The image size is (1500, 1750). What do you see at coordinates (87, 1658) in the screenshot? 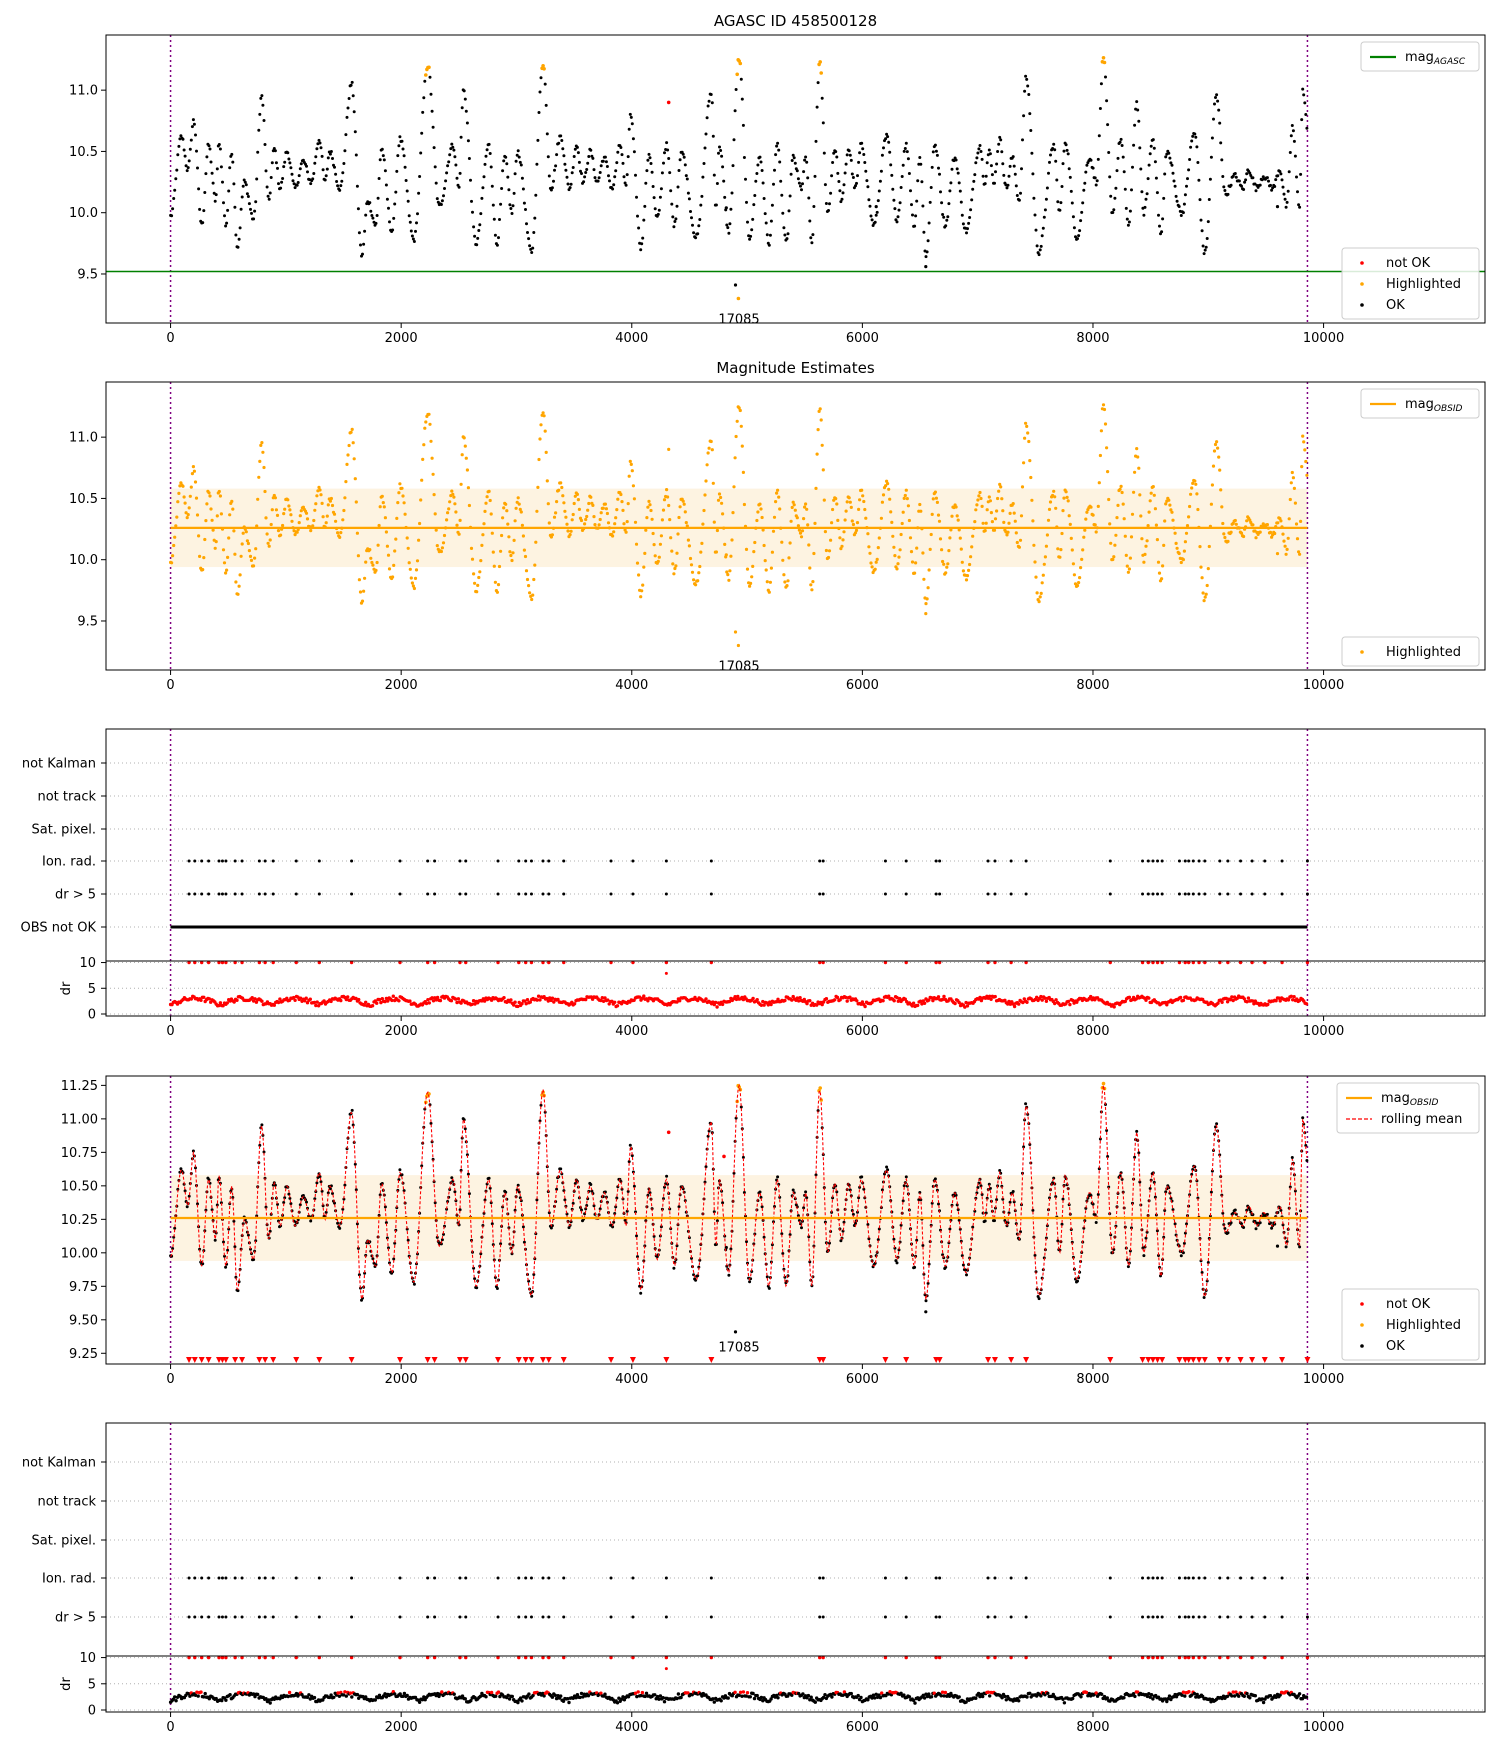
I see `dr-tick-label: 10` at bounding box center [87, 1658].